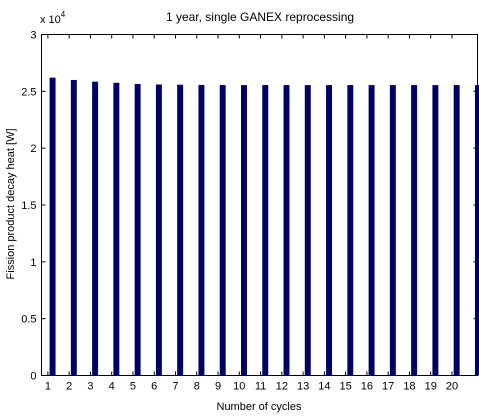 The image size is (479, 420). Describe the element at coordinates (33, 263) in the screenshot. I see `y-tick-label: 1` at that location.